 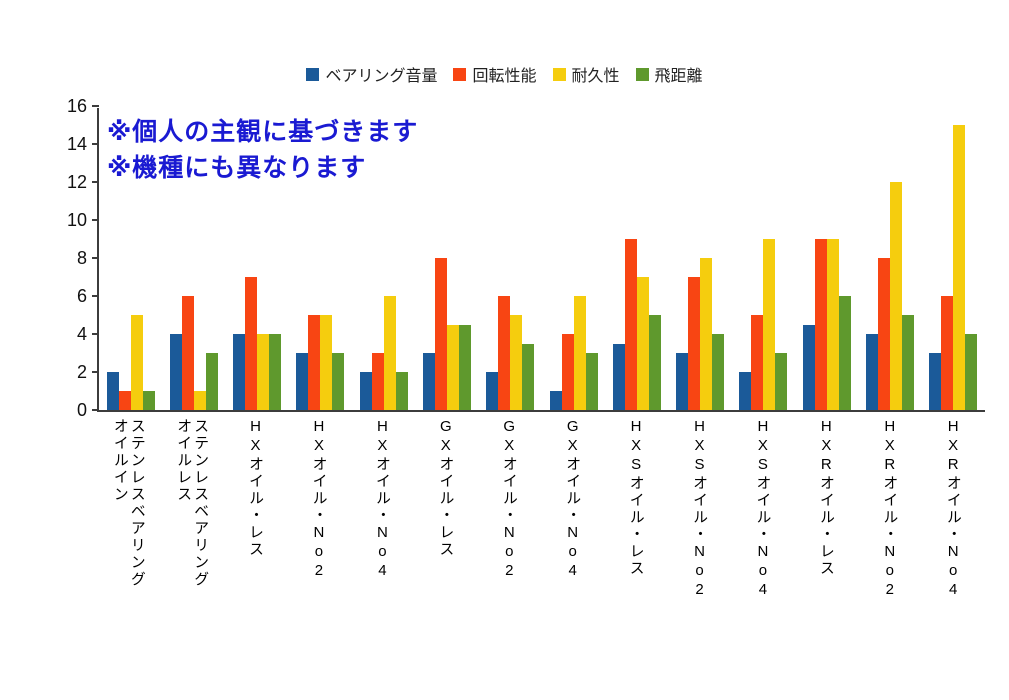 I want to click on y-tick-label: 0, so click(x=81, y=410).